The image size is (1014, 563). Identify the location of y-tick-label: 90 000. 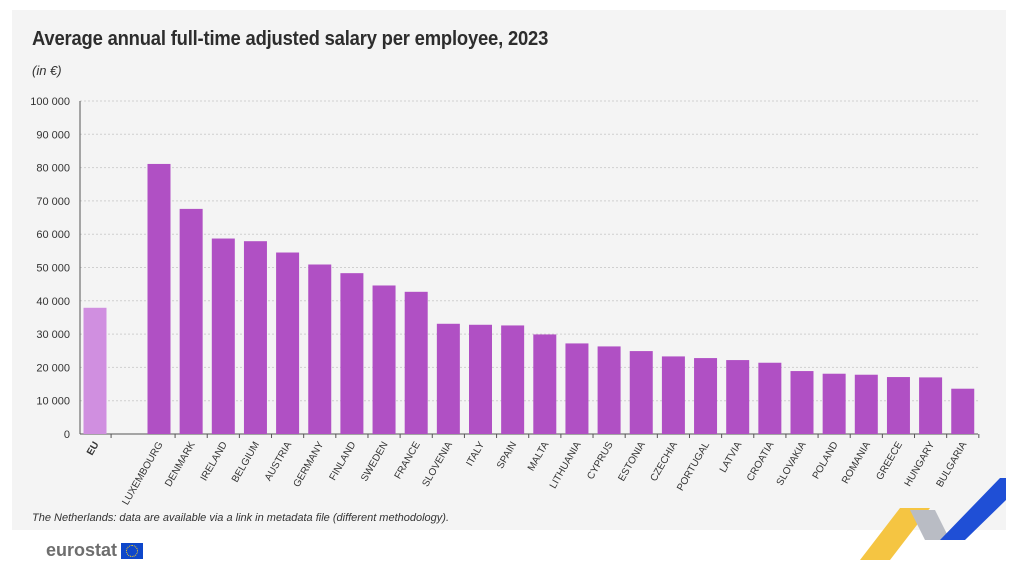
(53, 135).